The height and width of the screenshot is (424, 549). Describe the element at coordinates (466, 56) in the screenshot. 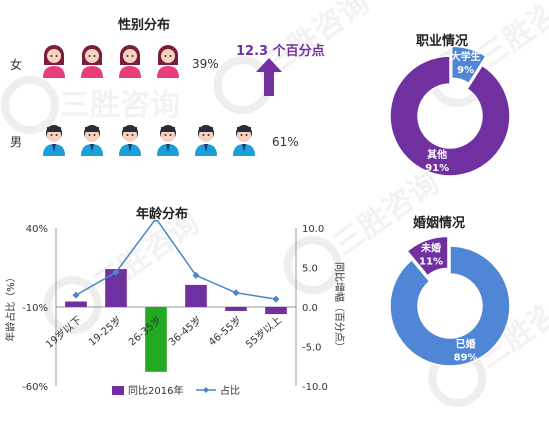

I see `donut-slice-label: 大学生` at that location.